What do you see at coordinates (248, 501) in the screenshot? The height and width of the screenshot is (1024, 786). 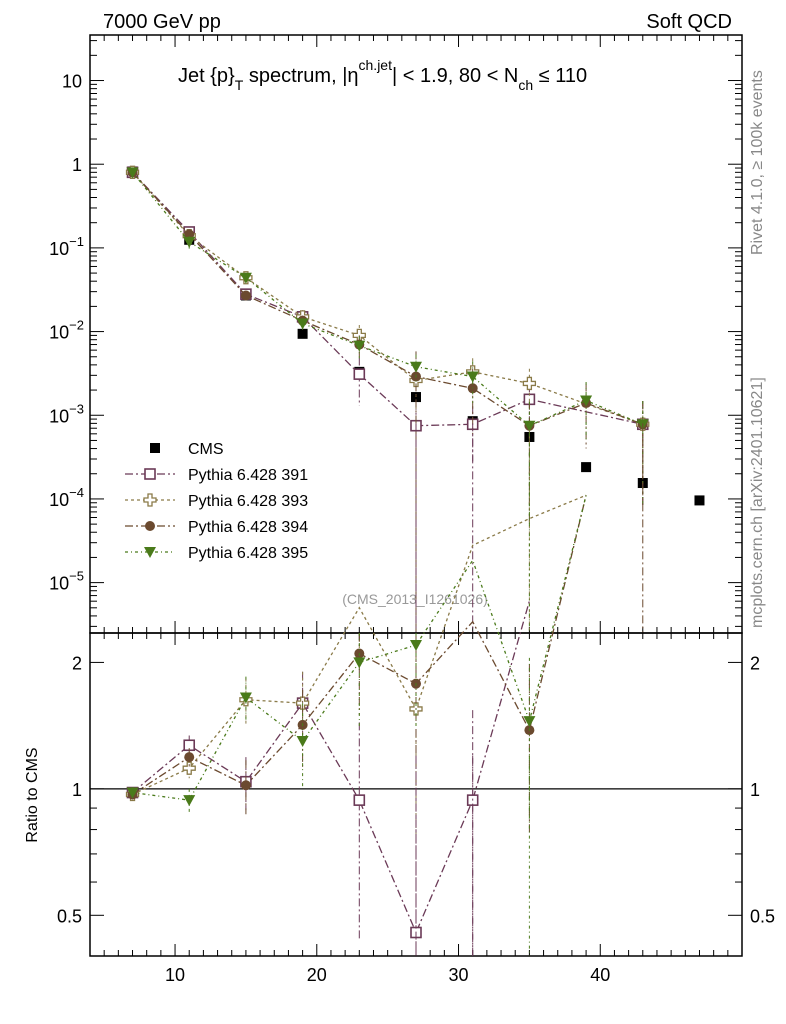 I see `legend-label-p393: Pythia 6.428 393` at bounding box center [248, 501].